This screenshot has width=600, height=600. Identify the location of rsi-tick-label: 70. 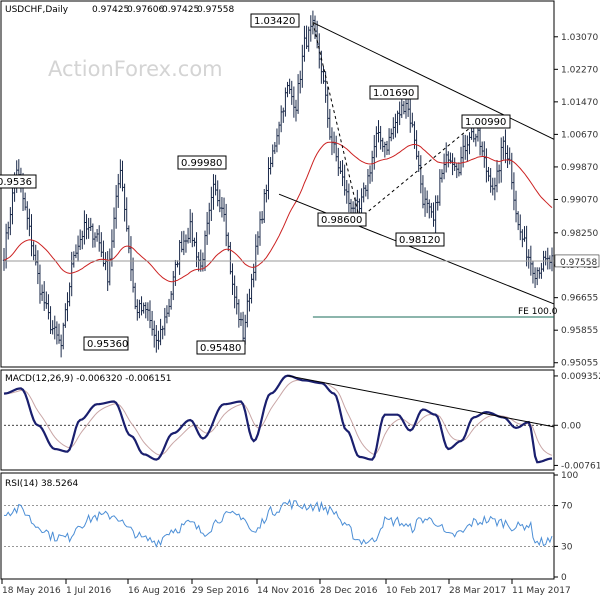
(567, 507).